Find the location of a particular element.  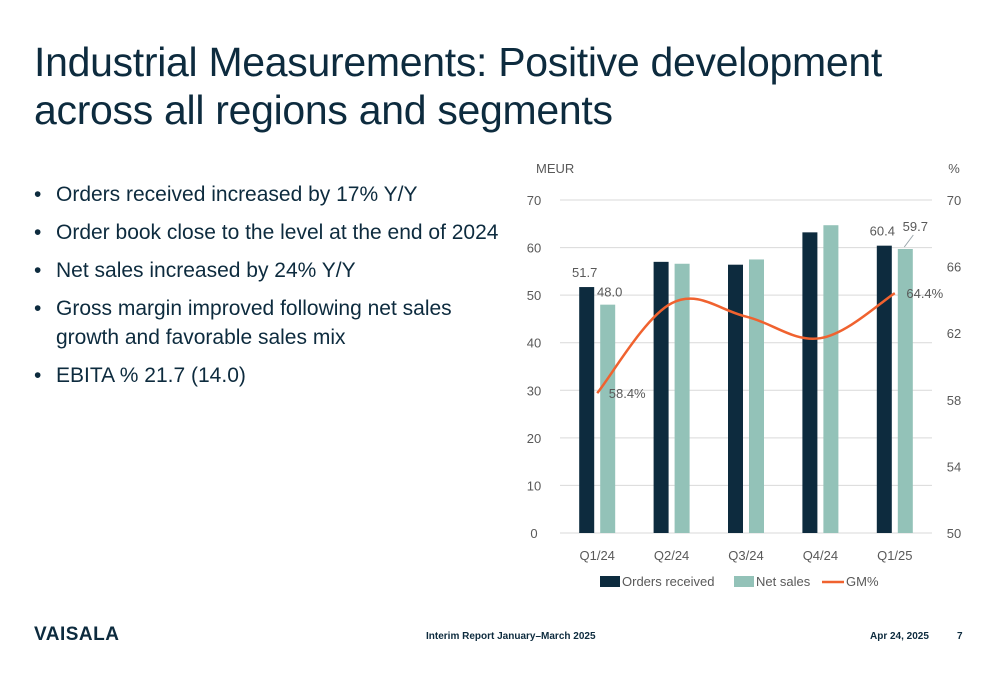

y-tick-label: 70 is located at coordinates (534, 200).